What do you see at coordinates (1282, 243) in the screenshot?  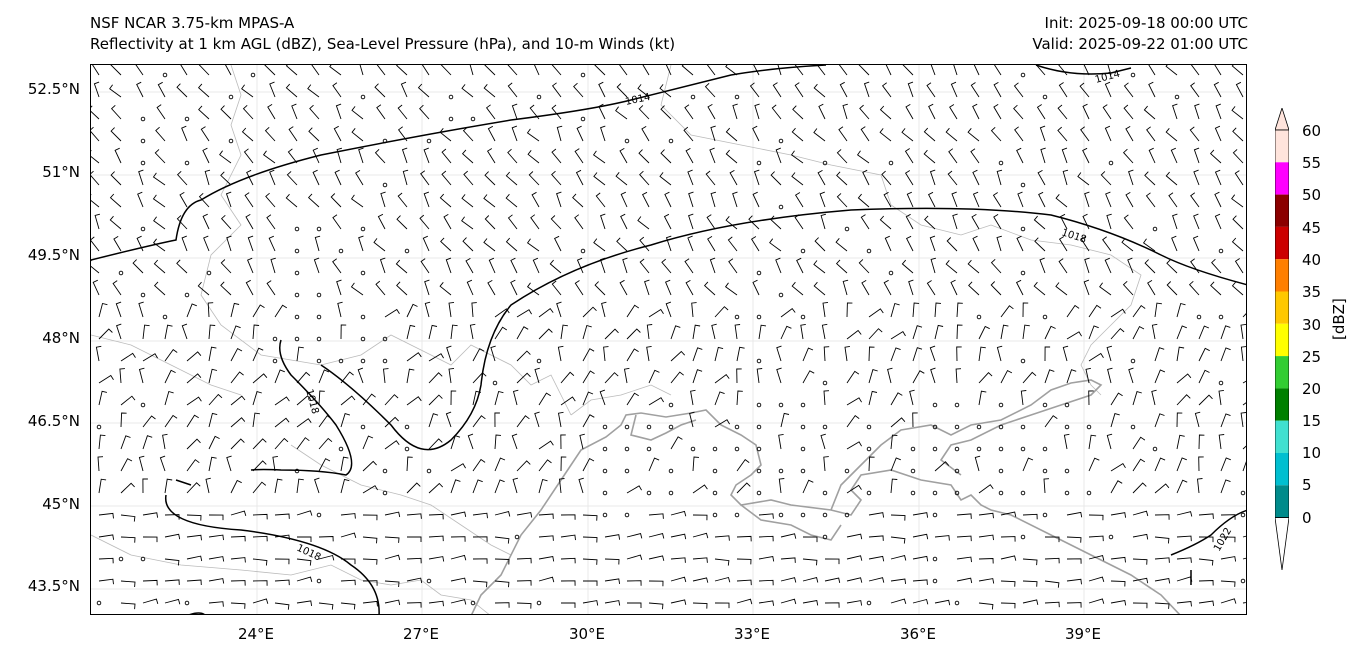 I see `colorbar-segment` at bounding box center [1282, 243].